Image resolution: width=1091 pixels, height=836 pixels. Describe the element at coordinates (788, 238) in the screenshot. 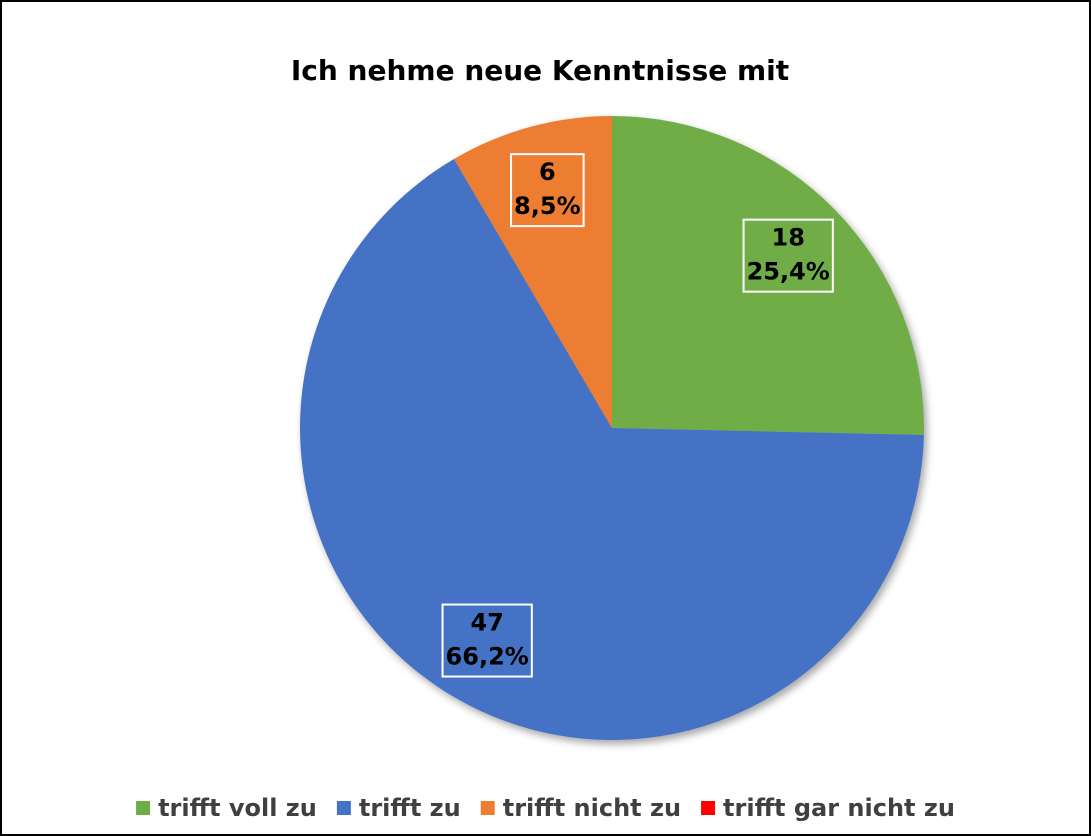

I see `data-label-count: 18` at that location.